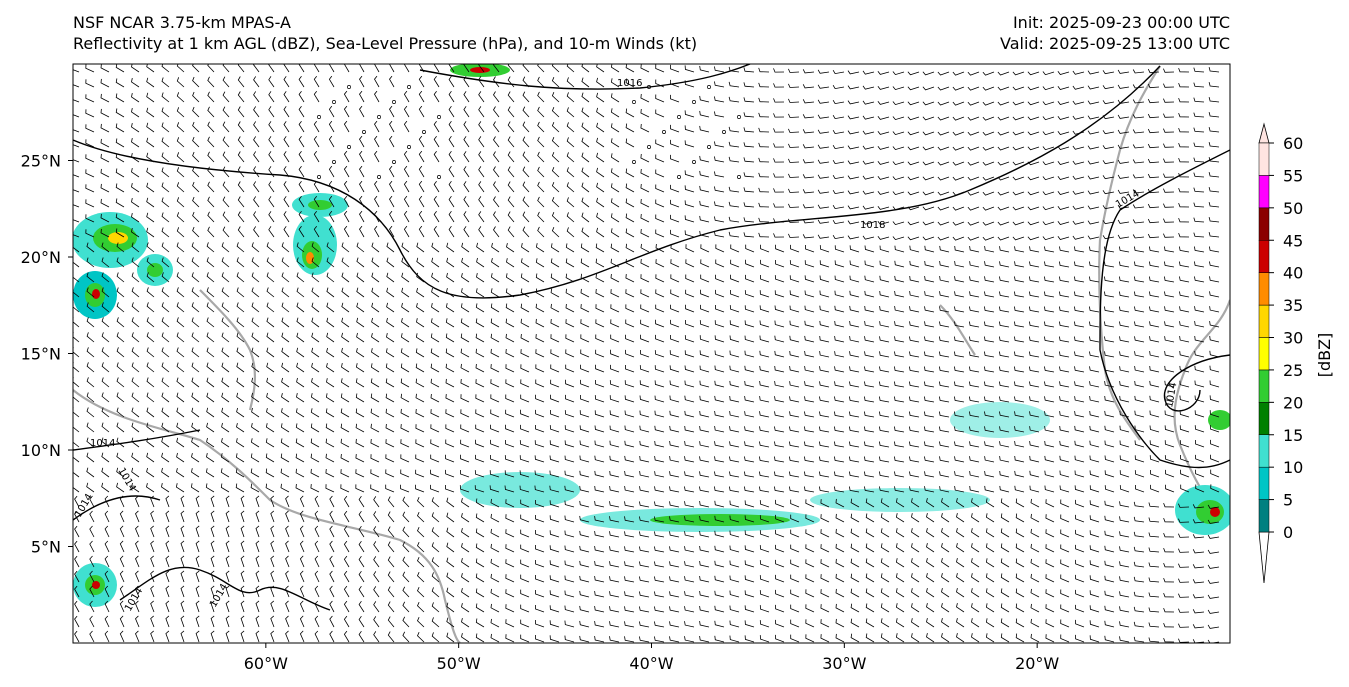 The image size is (1349, 687). What do you see at coordinates (1264, 516) in the screenshot?
I see `colorbar-segment` at bounding box center [1264, 516].